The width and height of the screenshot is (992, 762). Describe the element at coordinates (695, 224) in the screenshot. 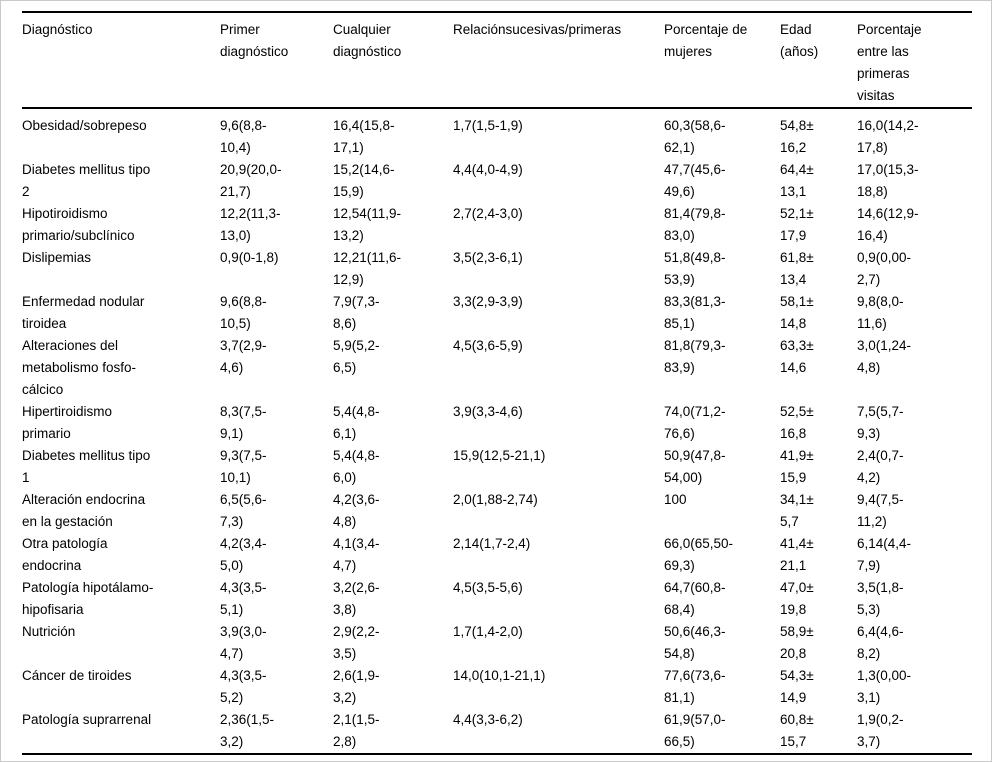

I see `value-cell: 81,4(79,8-83,0)` at that location.